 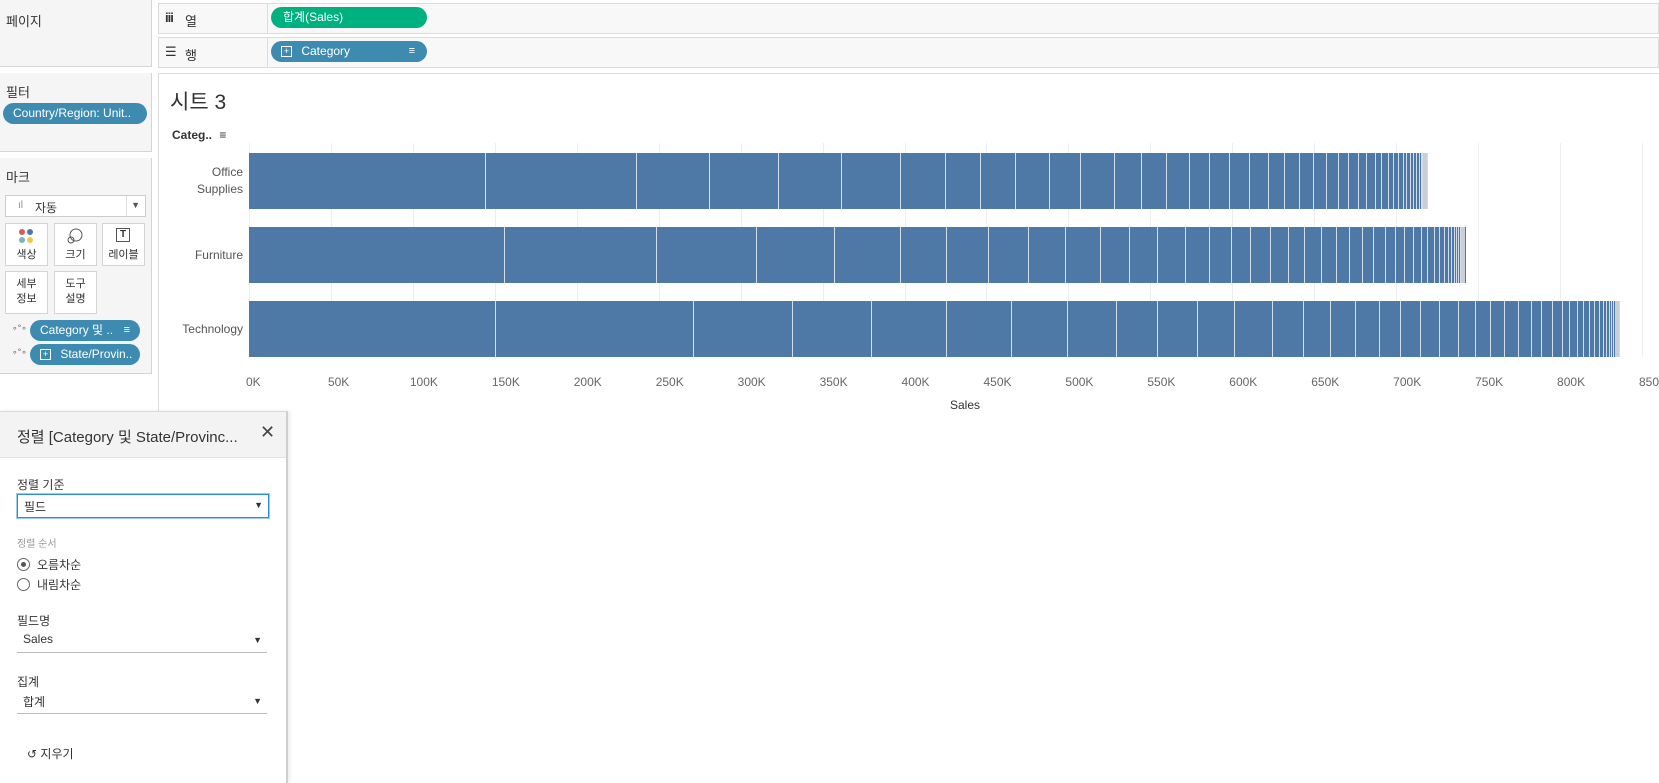 What do you see at coordinates (908, 52) in the screenshot?
I see `rows-shelf: ☰ 행 + Category ≡` at bounding box center [908, 52].